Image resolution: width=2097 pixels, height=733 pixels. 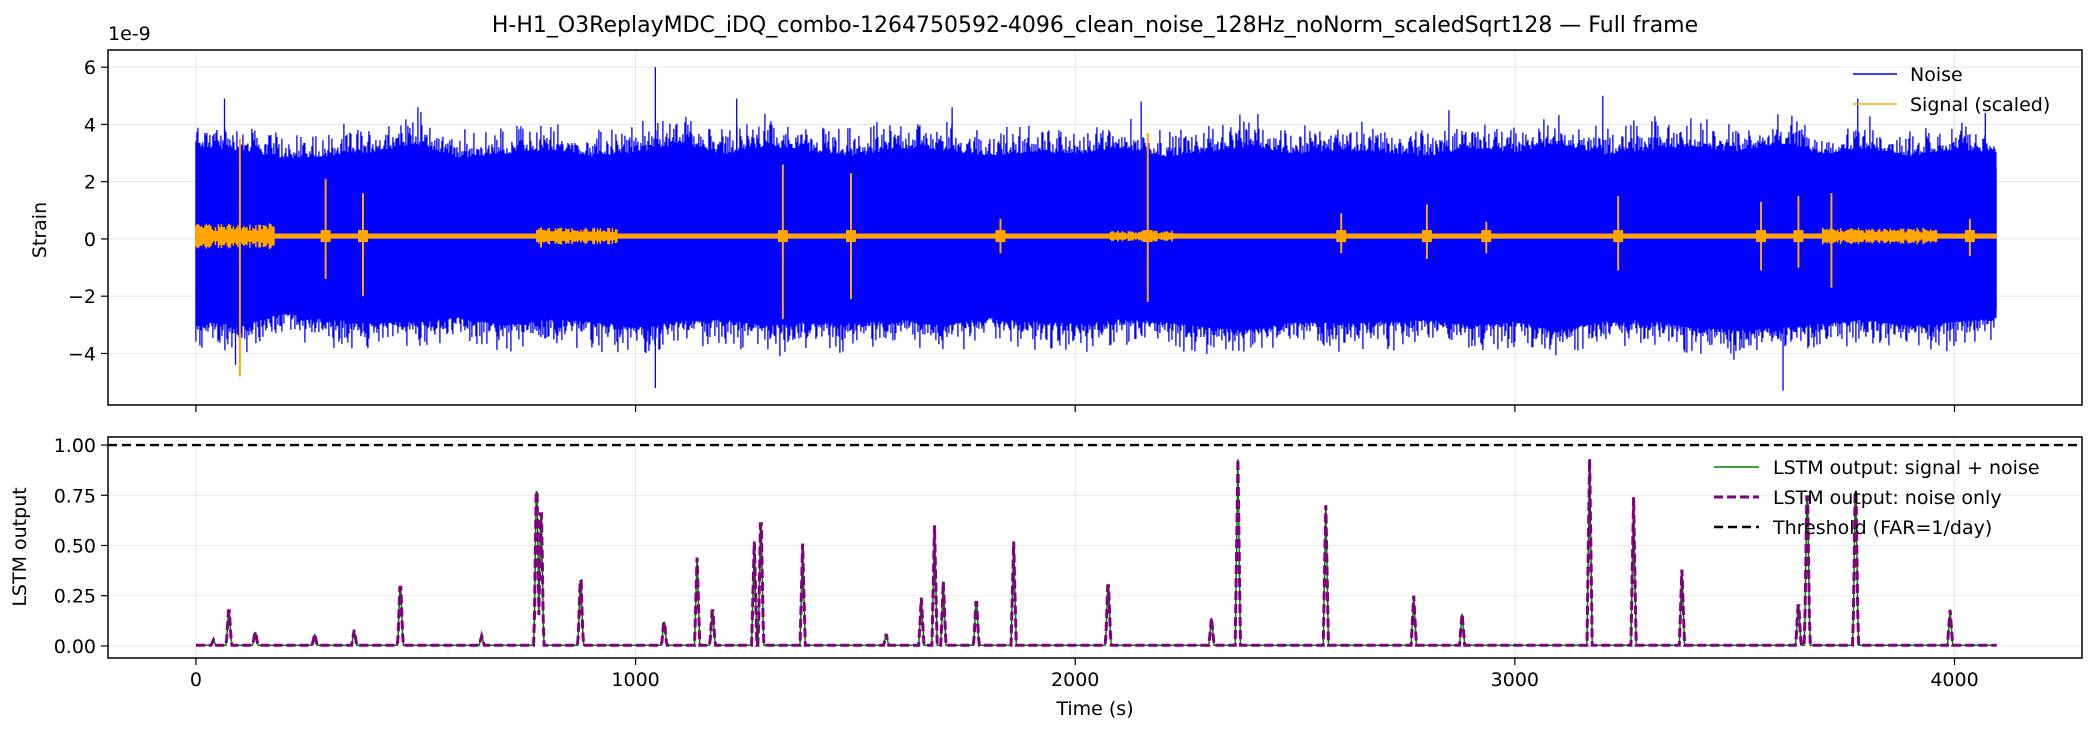 What do you see at coordinates (1936, 75) in the screenshot?
I see `legend-label-noise: Noise` at bounding box center [1936, 75].